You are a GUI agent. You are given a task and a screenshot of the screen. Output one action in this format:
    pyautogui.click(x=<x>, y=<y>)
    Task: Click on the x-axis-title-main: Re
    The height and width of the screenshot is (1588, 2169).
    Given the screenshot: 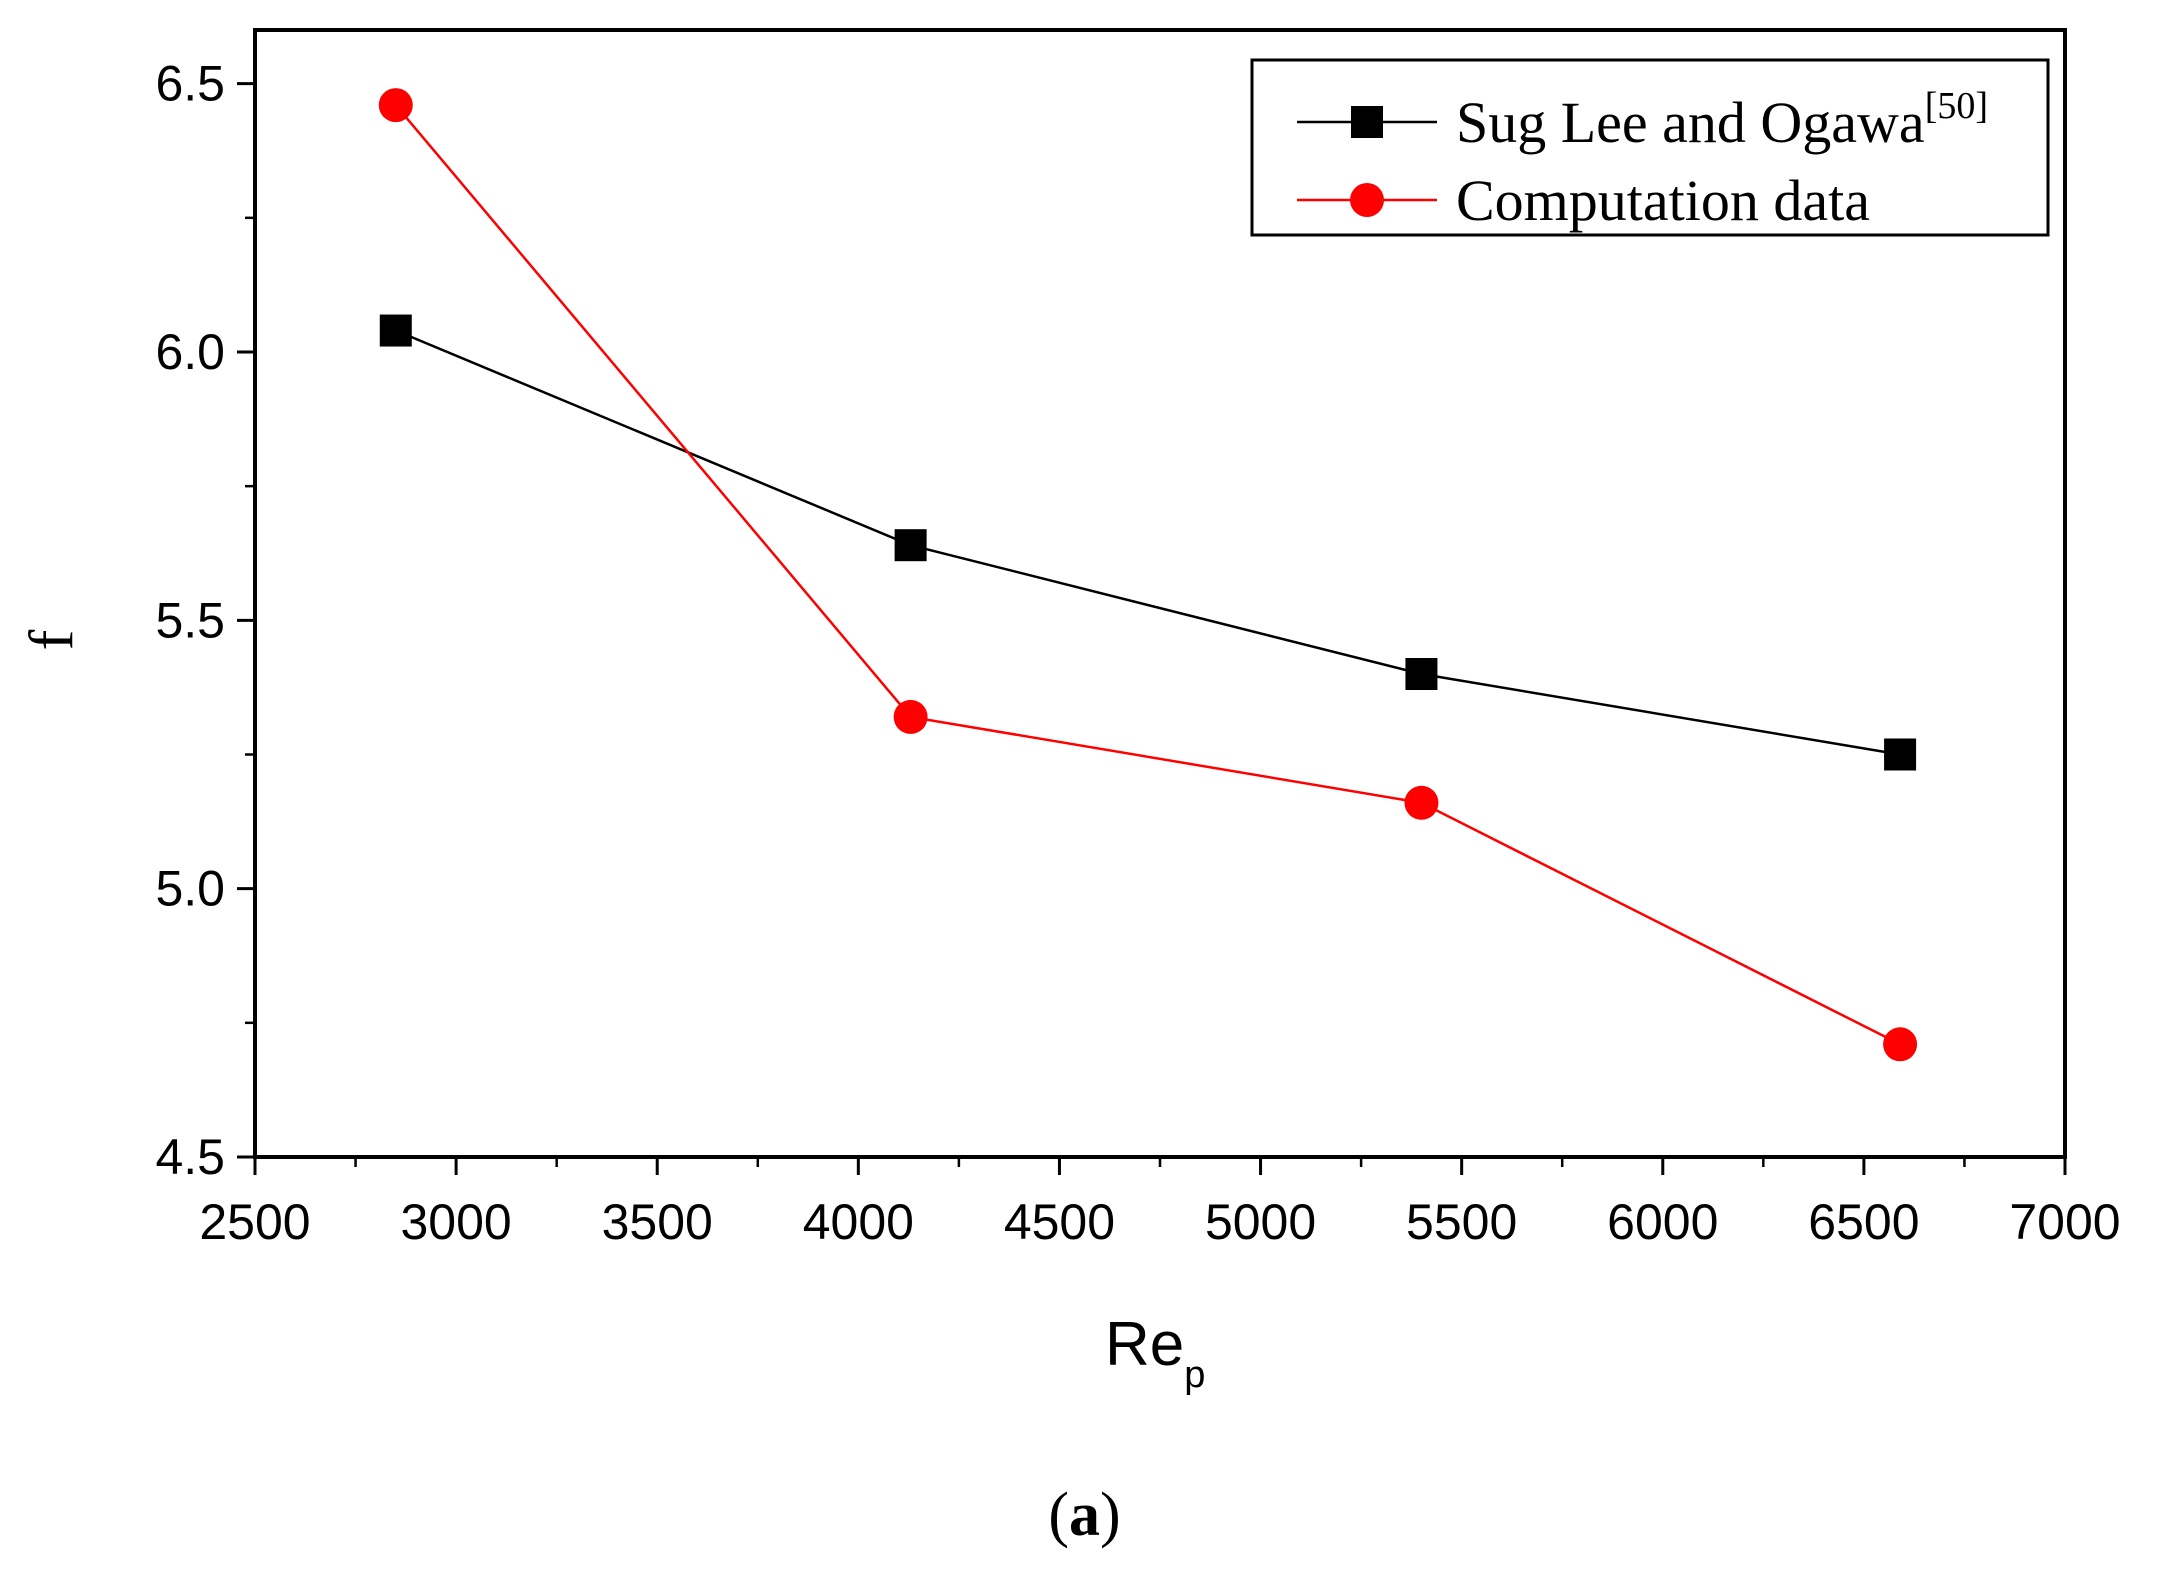 What is the action you would take?
    pyautogui.click(x=1144, y=1344)
    